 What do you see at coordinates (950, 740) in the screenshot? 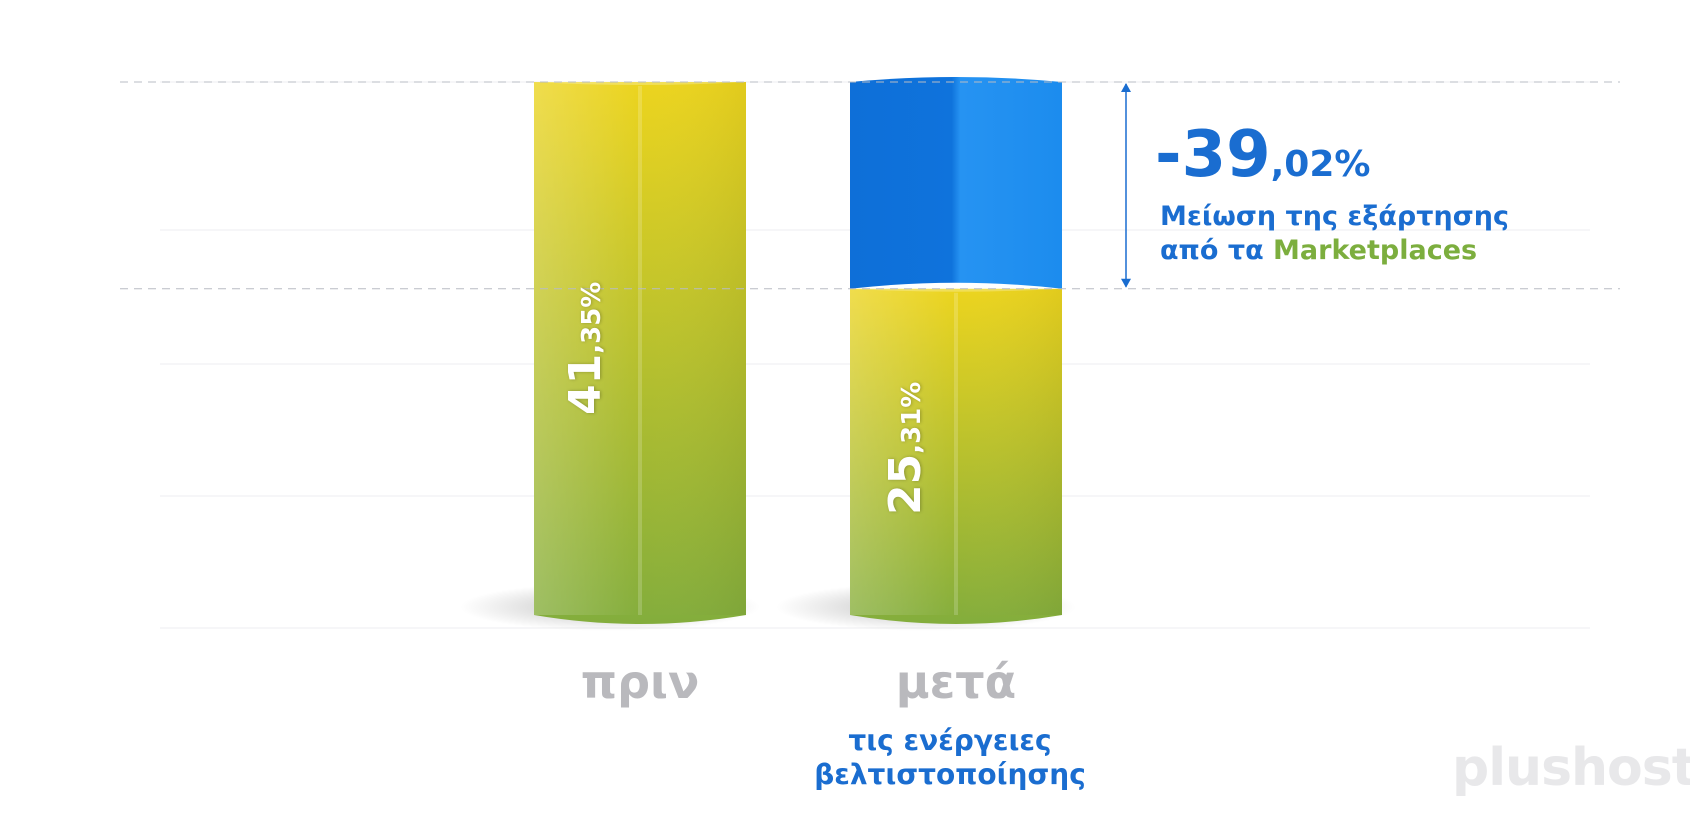
I see `subtitle-line-1: τις ενέργειες` at bounding box center [950, 740].